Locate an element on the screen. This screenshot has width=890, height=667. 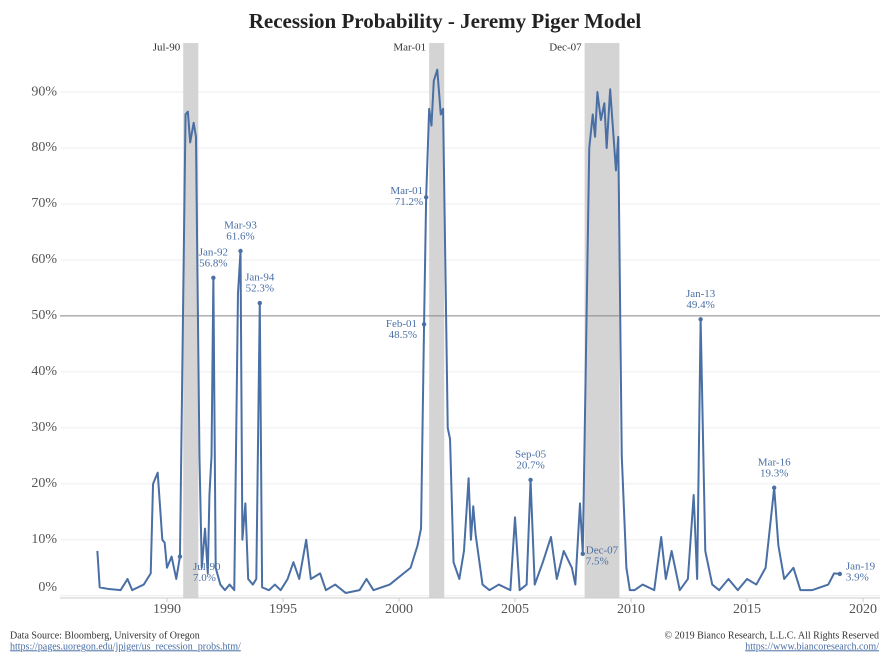
annotation-value: 20.7% is located at coordinates (530, 465).